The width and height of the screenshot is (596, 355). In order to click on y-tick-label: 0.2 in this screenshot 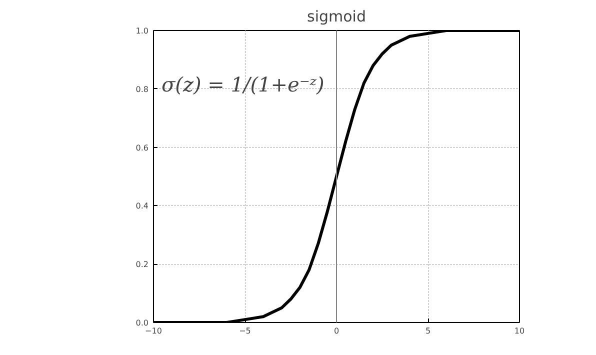, I will do `click(142, 265)`.